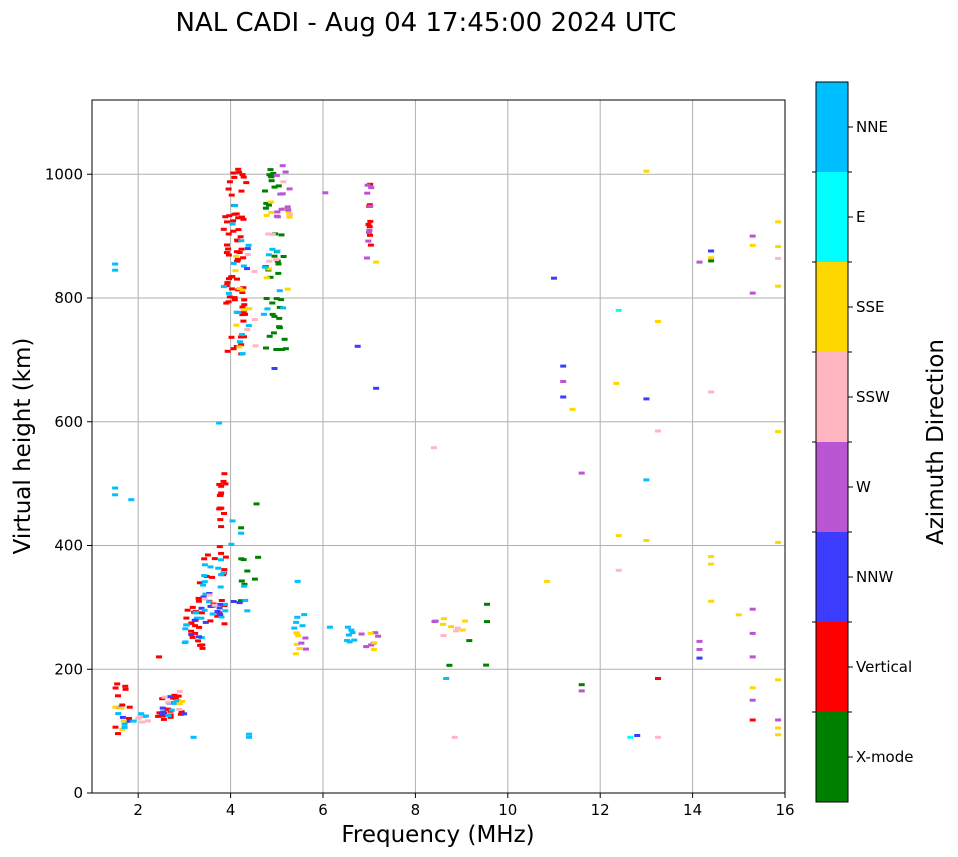 This screenshot has height=857, width=958. I want to click on y-tick-label: 400, so click(68, 546).